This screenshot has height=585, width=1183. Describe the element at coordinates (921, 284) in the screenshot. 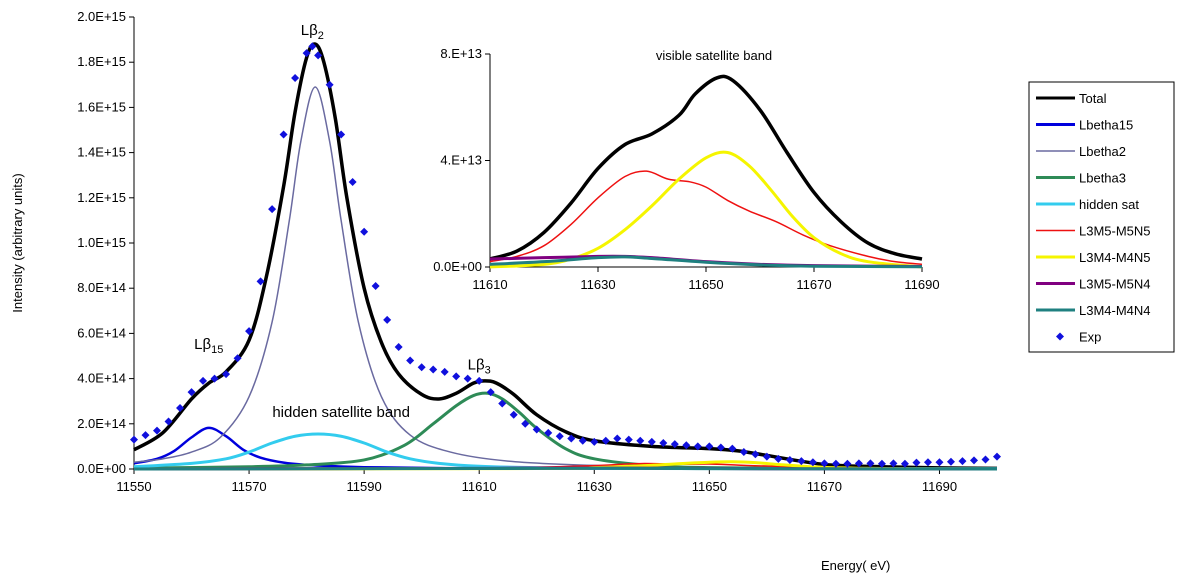

I see `inset-x-tick-label: 11690` at that location.